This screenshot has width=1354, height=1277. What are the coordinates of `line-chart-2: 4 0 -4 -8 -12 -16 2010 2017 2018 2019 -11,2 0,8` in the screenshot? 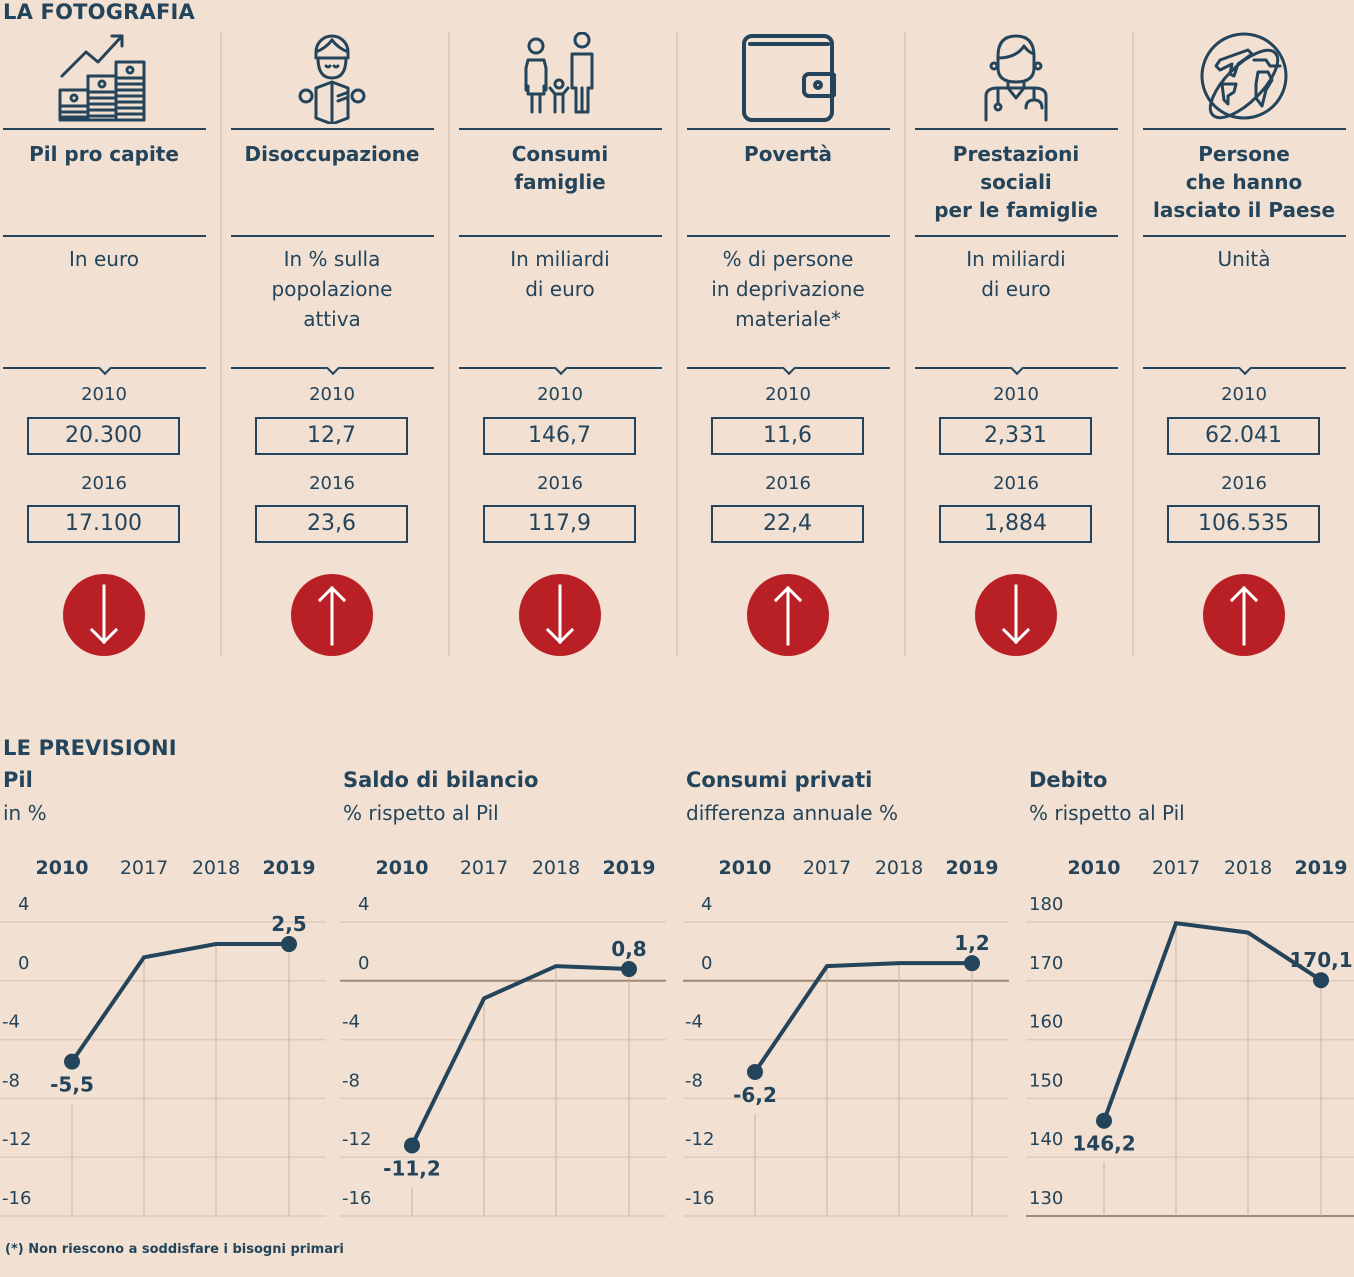 It's located at (503, 1037).